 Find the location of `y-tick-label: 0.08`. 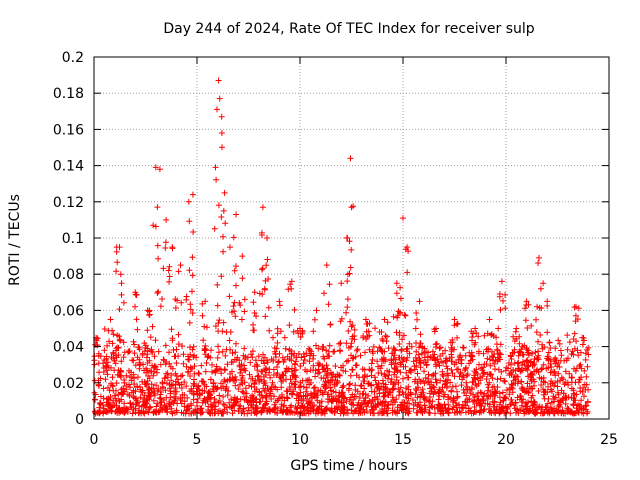

y-tick-label: 0.08 is located at coordinates (68, 275).